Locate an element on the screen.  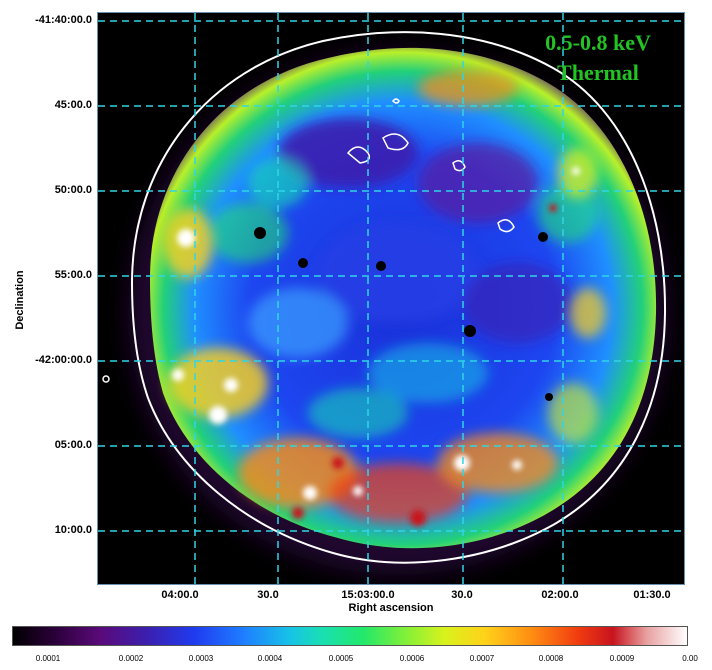
x-axis-title: Right ascension is located at coordinates (391, 608).